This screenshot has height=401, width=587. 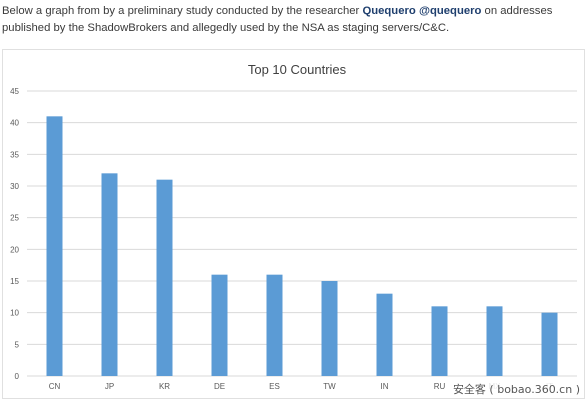 I want to click on x-tick-label: CN, so click(x=55, y=386).